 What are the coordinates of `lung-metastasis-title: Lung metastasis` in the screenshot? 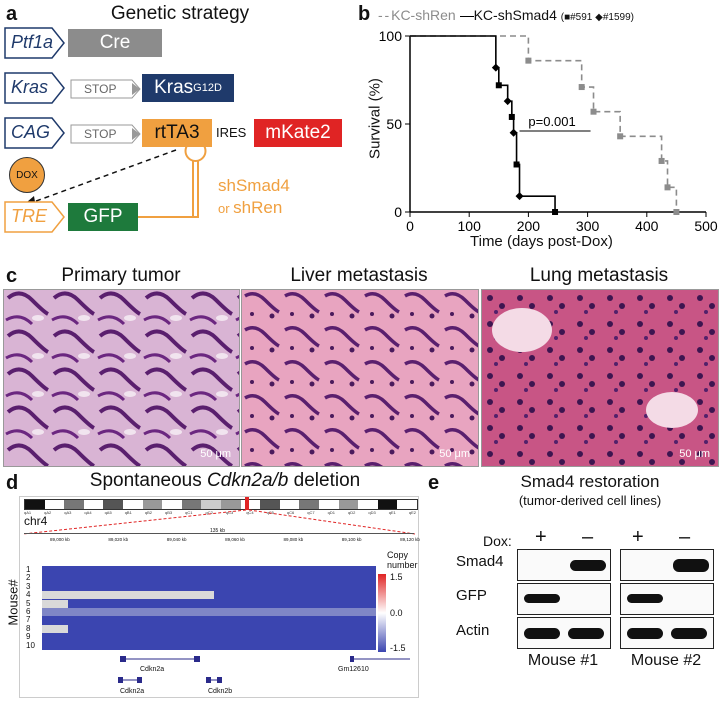 It's located at (599, 275).